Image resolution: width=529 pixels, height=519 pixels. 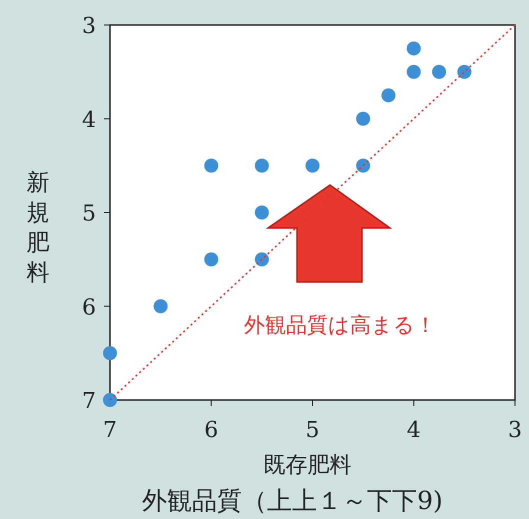 What do you see at coordinates (413, 430) in the screenshot?
I see `x-tick-label: 4` at bounding box center [413, 430].